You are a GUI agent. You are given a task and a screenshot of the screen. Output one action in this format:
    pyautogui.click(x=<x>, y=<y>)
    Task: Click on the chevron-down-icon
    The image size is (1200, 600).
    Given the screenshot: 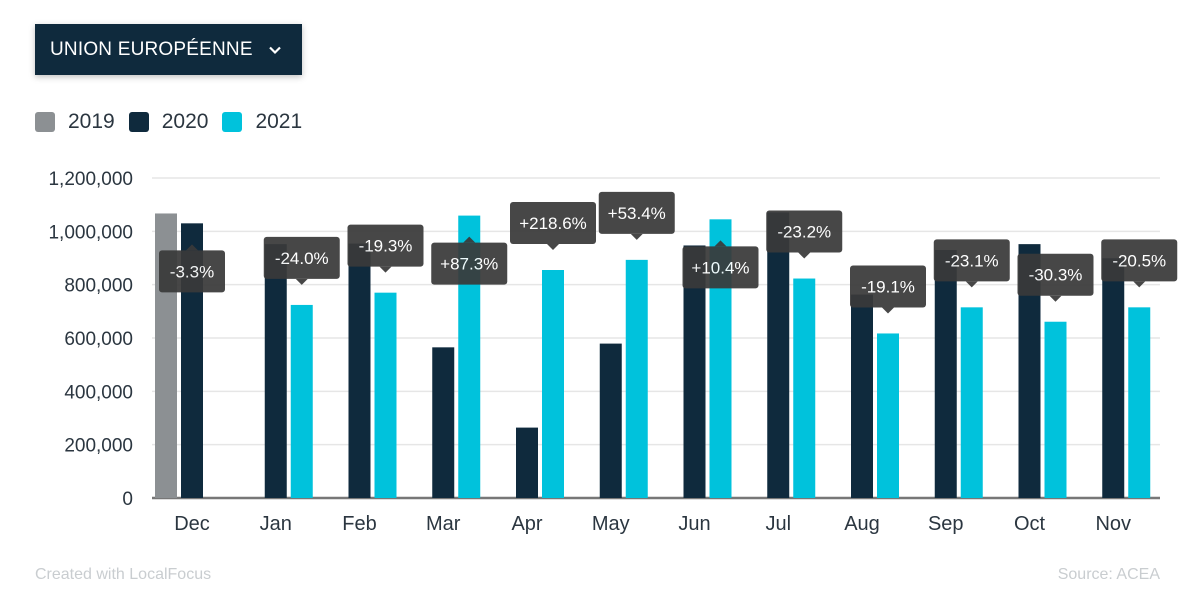 What is the action you would take?
    pyautogui.click(x=274, y=50)
    